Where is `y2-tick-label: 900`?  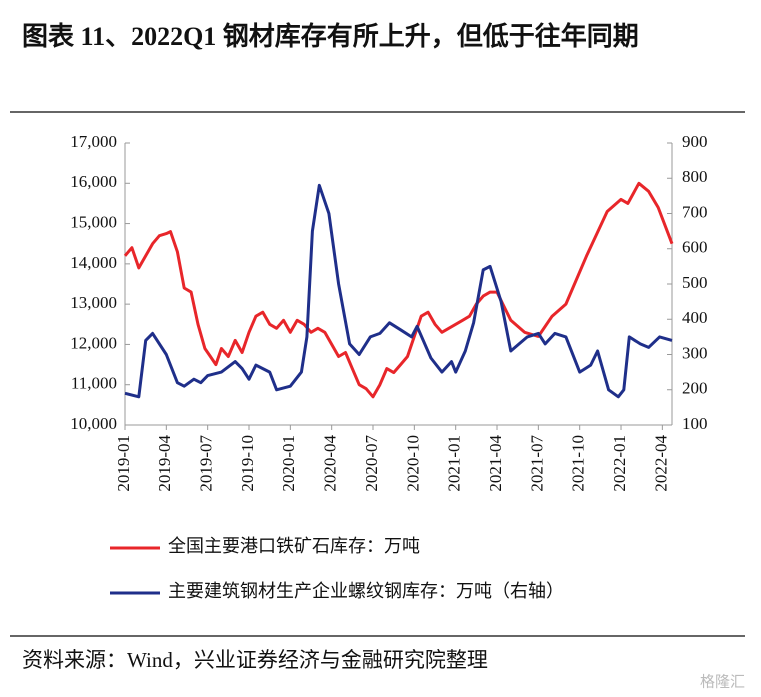
y2-tick-label: 900 is located at coordinates (695, 141).